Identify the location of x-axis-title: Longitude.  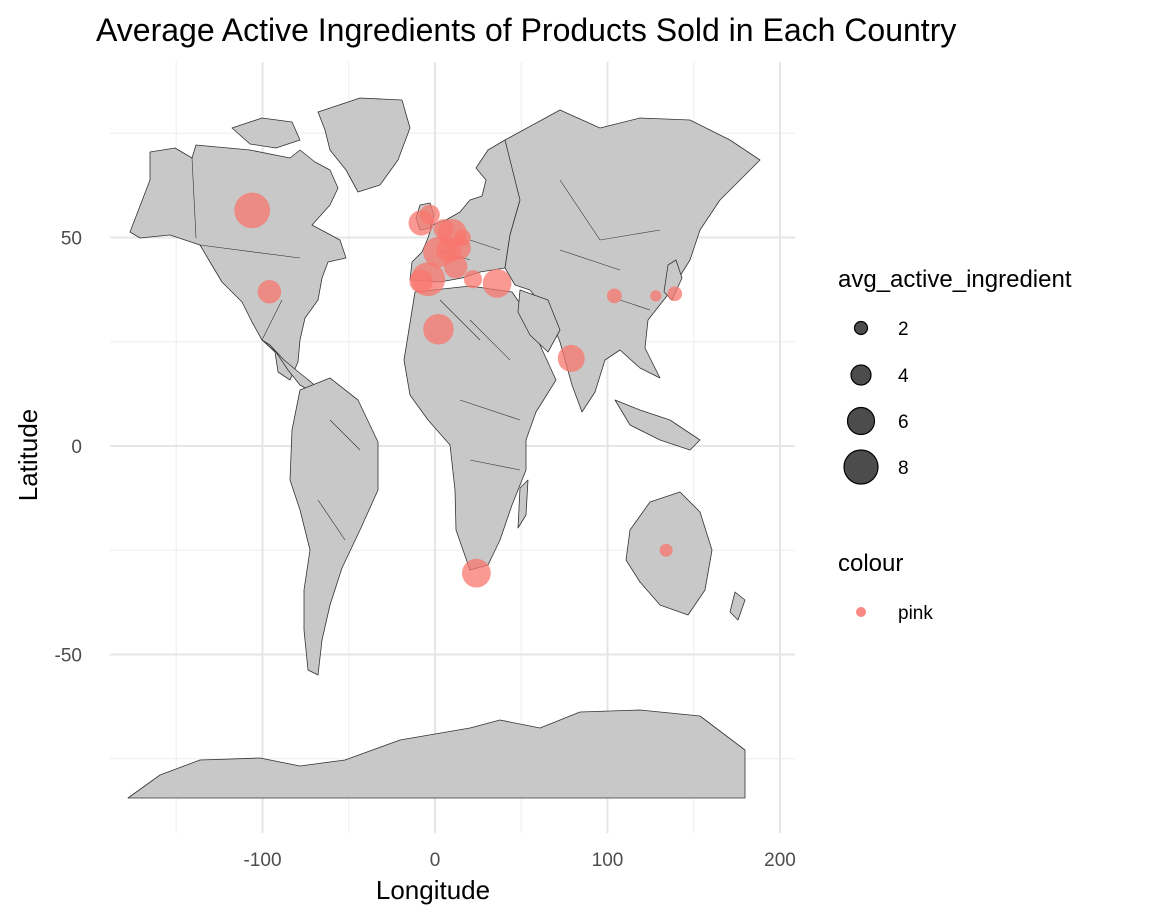
(433, 890).